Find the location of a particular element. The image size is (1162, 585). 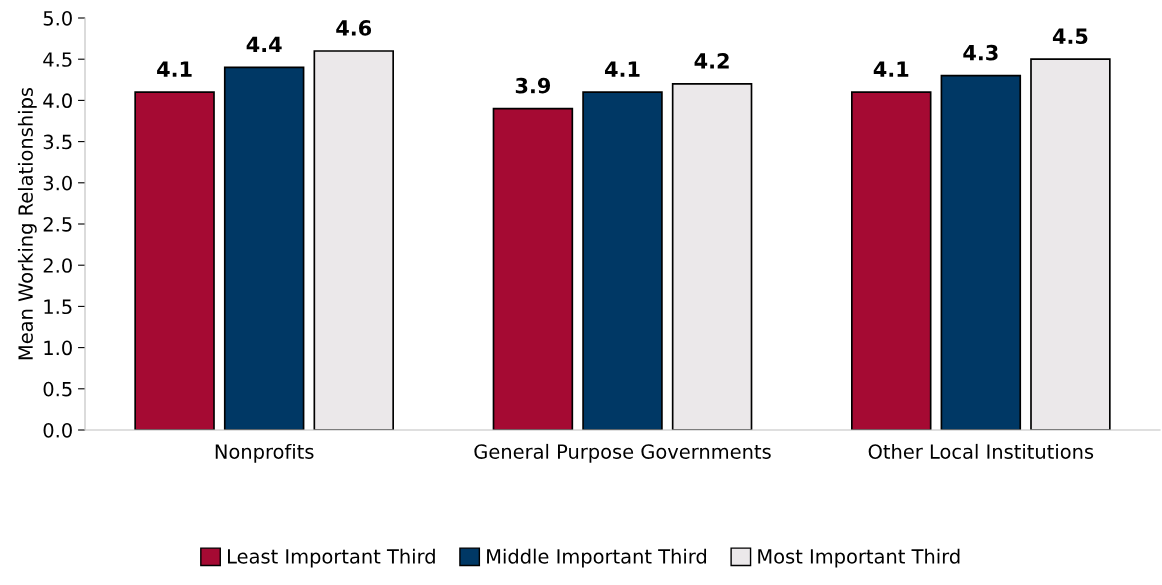

legend-label: Most Important Third is located at coordinates (859, 558).